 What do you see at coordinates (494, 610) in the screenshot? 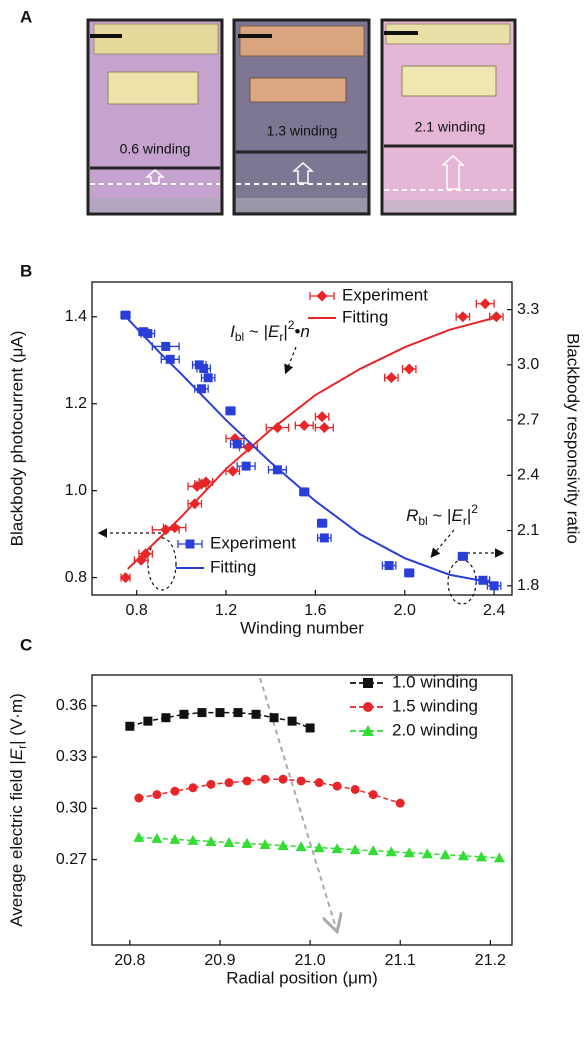
I see `x-tick-label: 2.4` at bounding box center [494, 610].